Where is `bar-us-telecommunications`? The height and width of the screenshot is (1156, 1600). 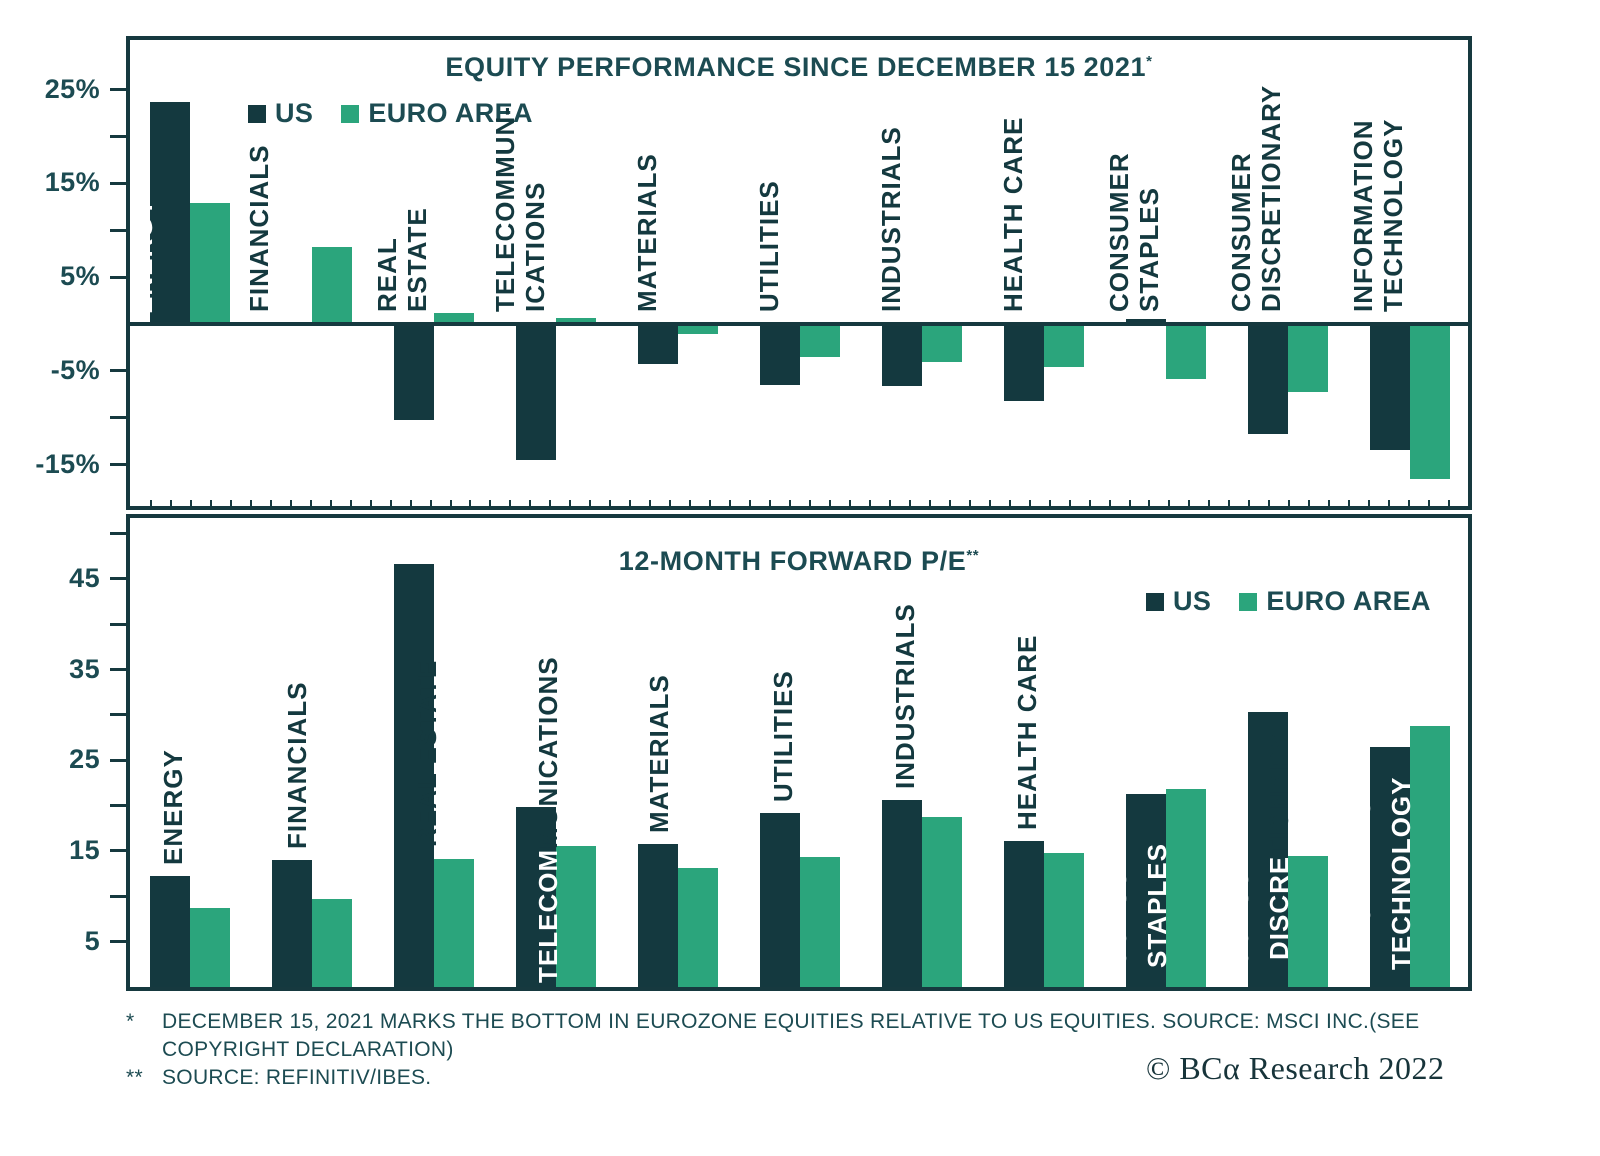 bar-us-telecommunications is located at coordinates (536, 896).